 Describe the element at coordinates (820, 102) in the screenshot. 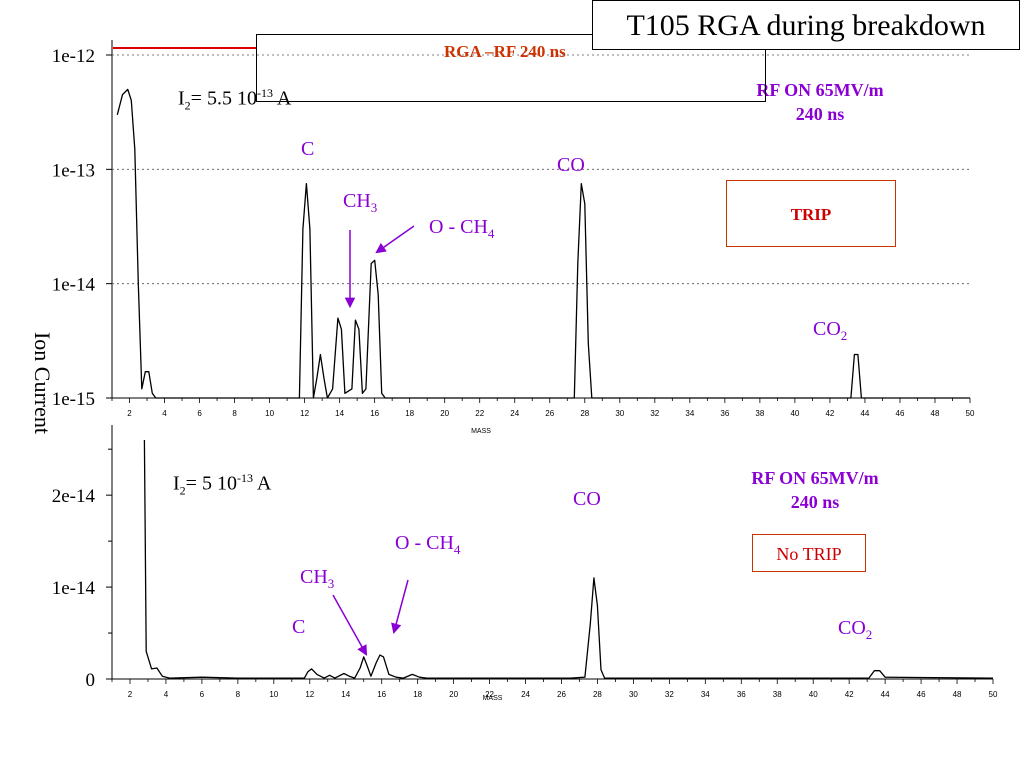

I see `condition-trip: RF ON 65MV/m 240 ns` at that location.